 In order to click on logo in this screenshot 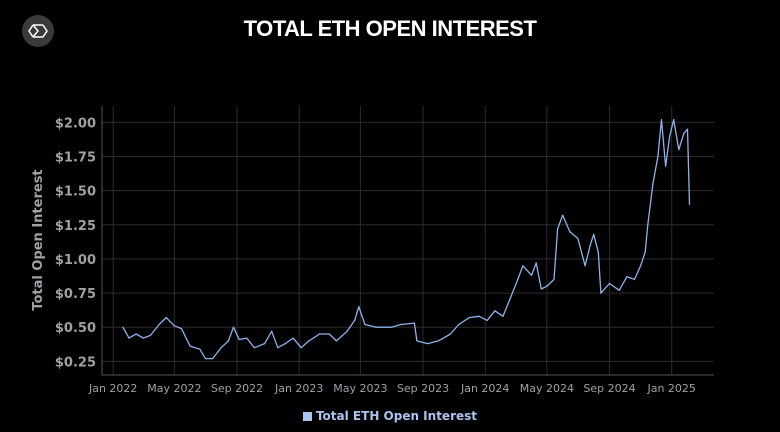, I will do `click(38, 31)`.